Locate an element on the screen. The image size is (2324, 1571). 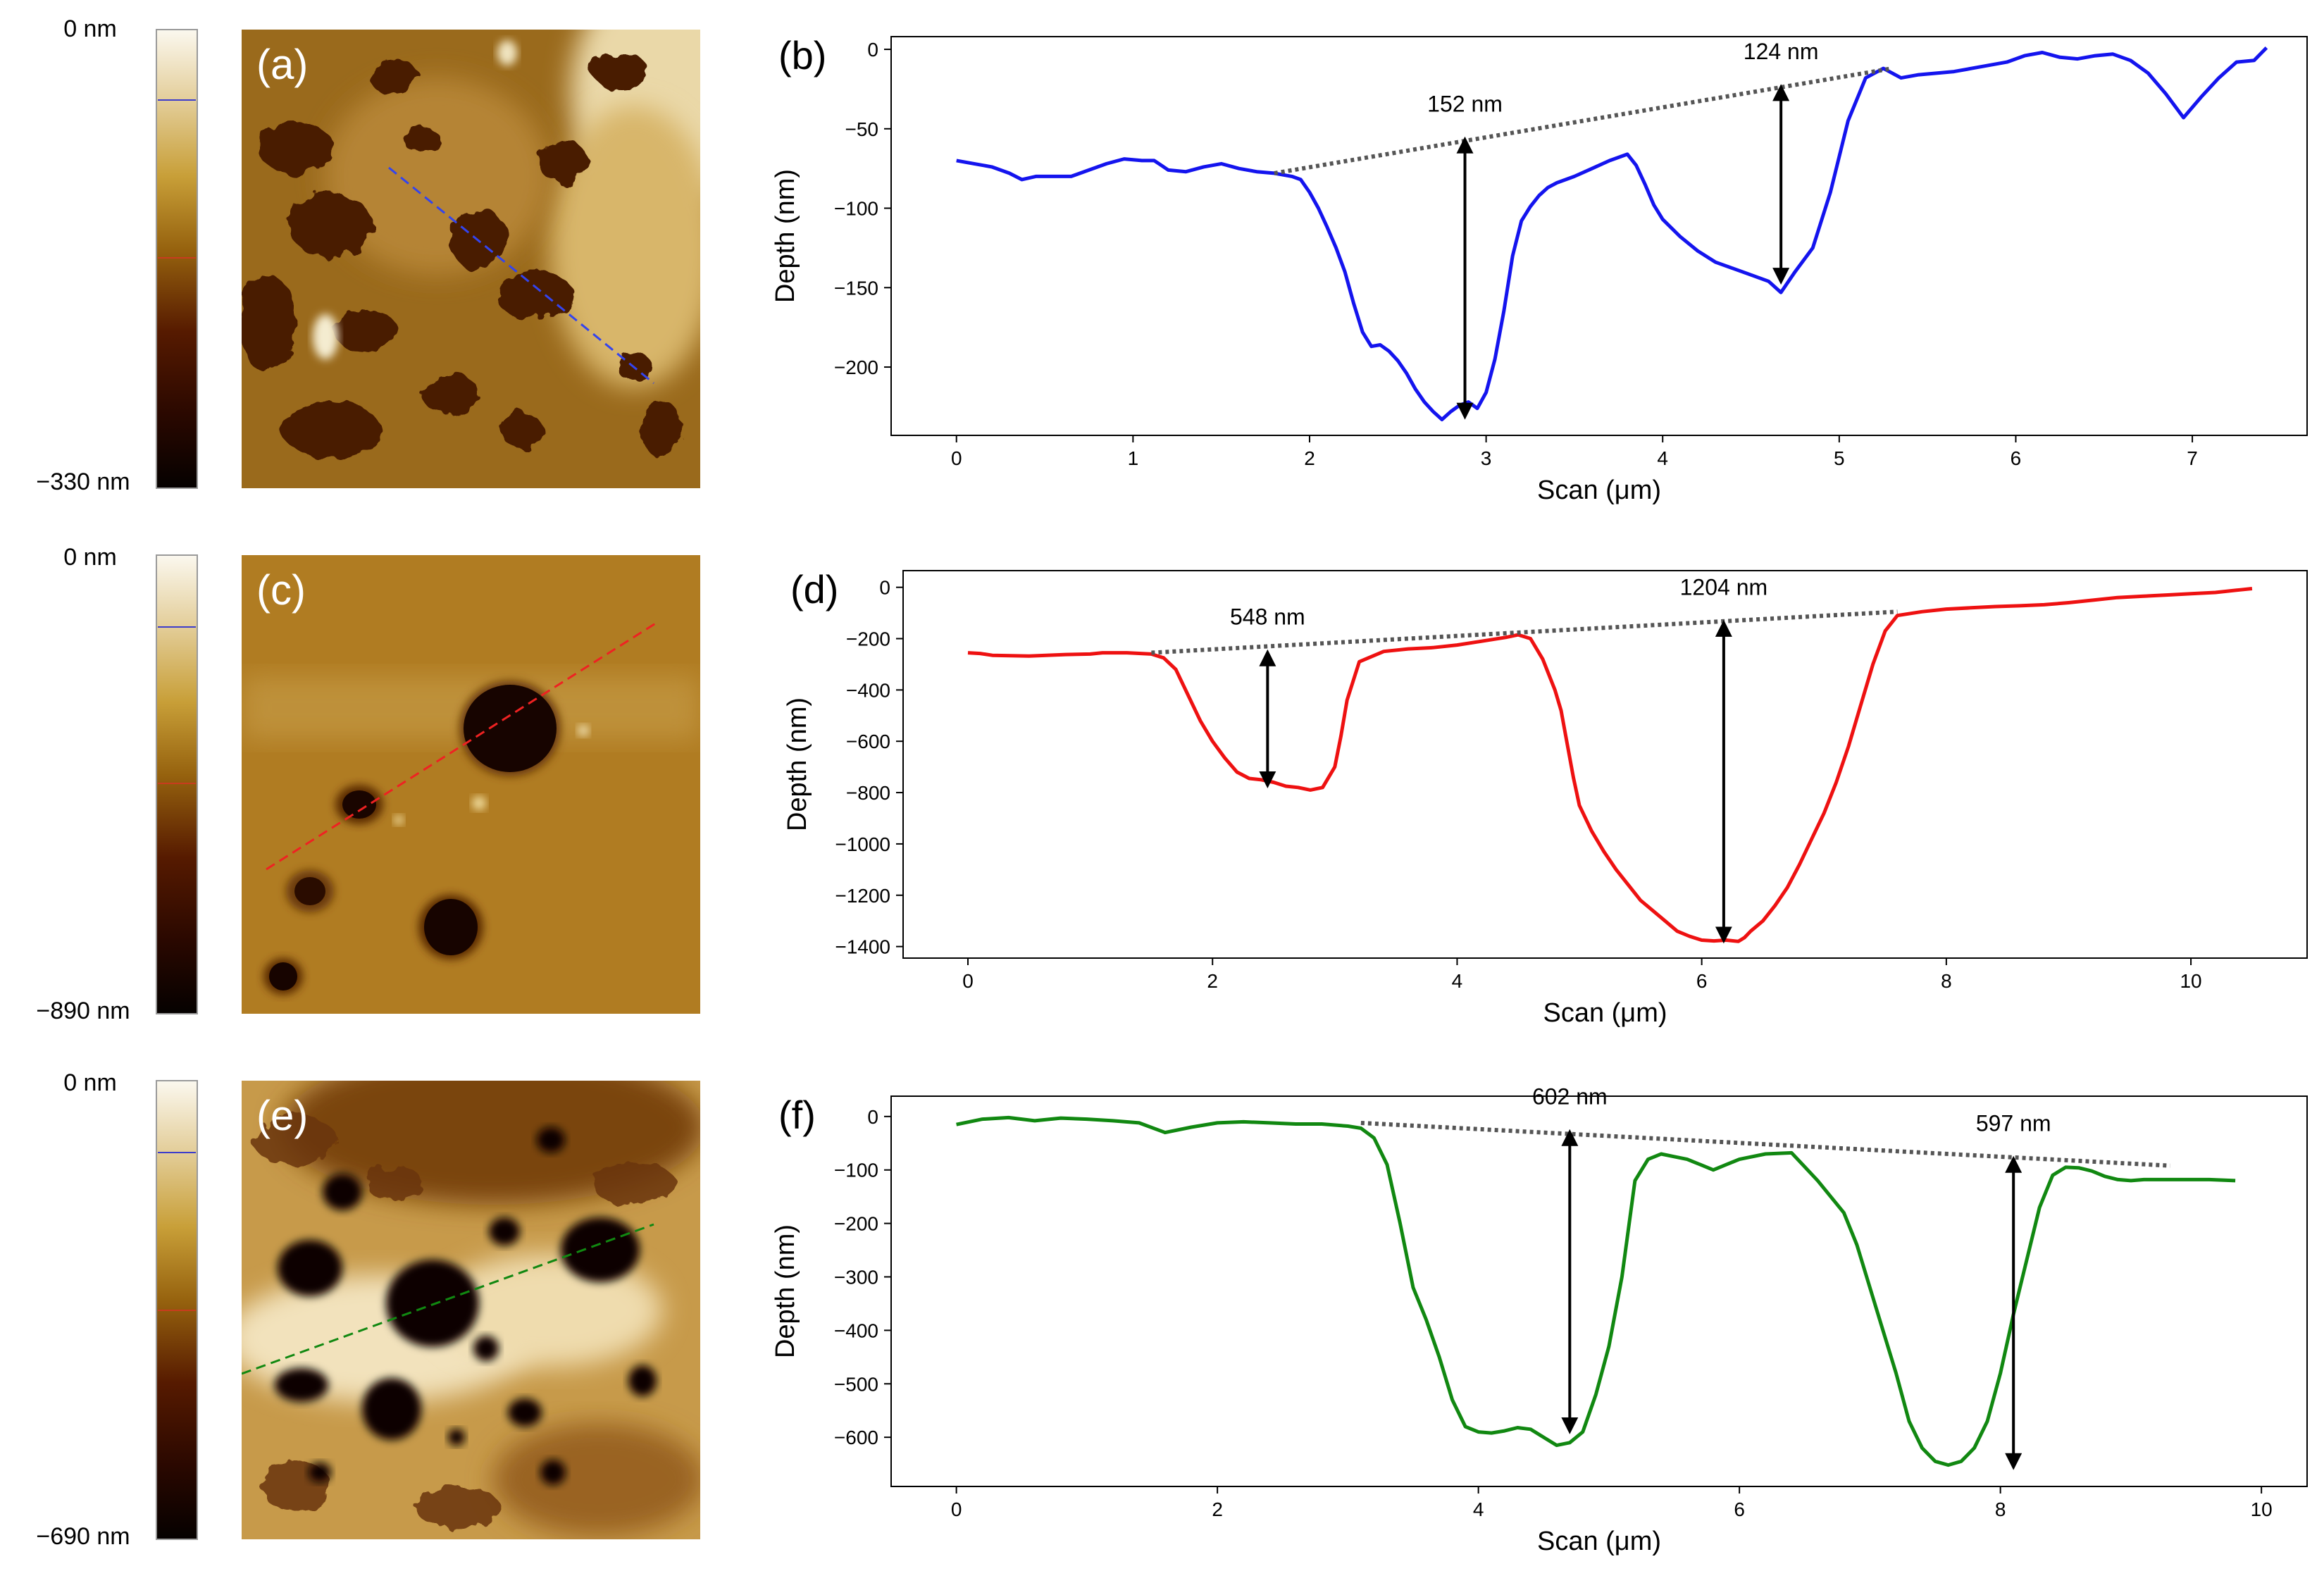
colorbar-a: 0 nm −330 nm is located at coordinates (117, 255).